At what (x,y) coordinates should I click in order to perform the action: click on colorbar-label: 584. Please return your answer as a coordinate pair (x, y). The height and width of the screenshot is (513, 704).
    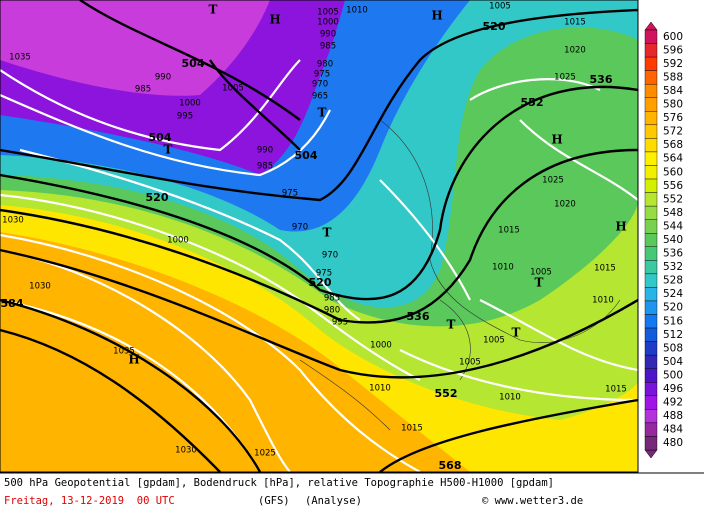
    Looking at the image, I should click on (673, 91).